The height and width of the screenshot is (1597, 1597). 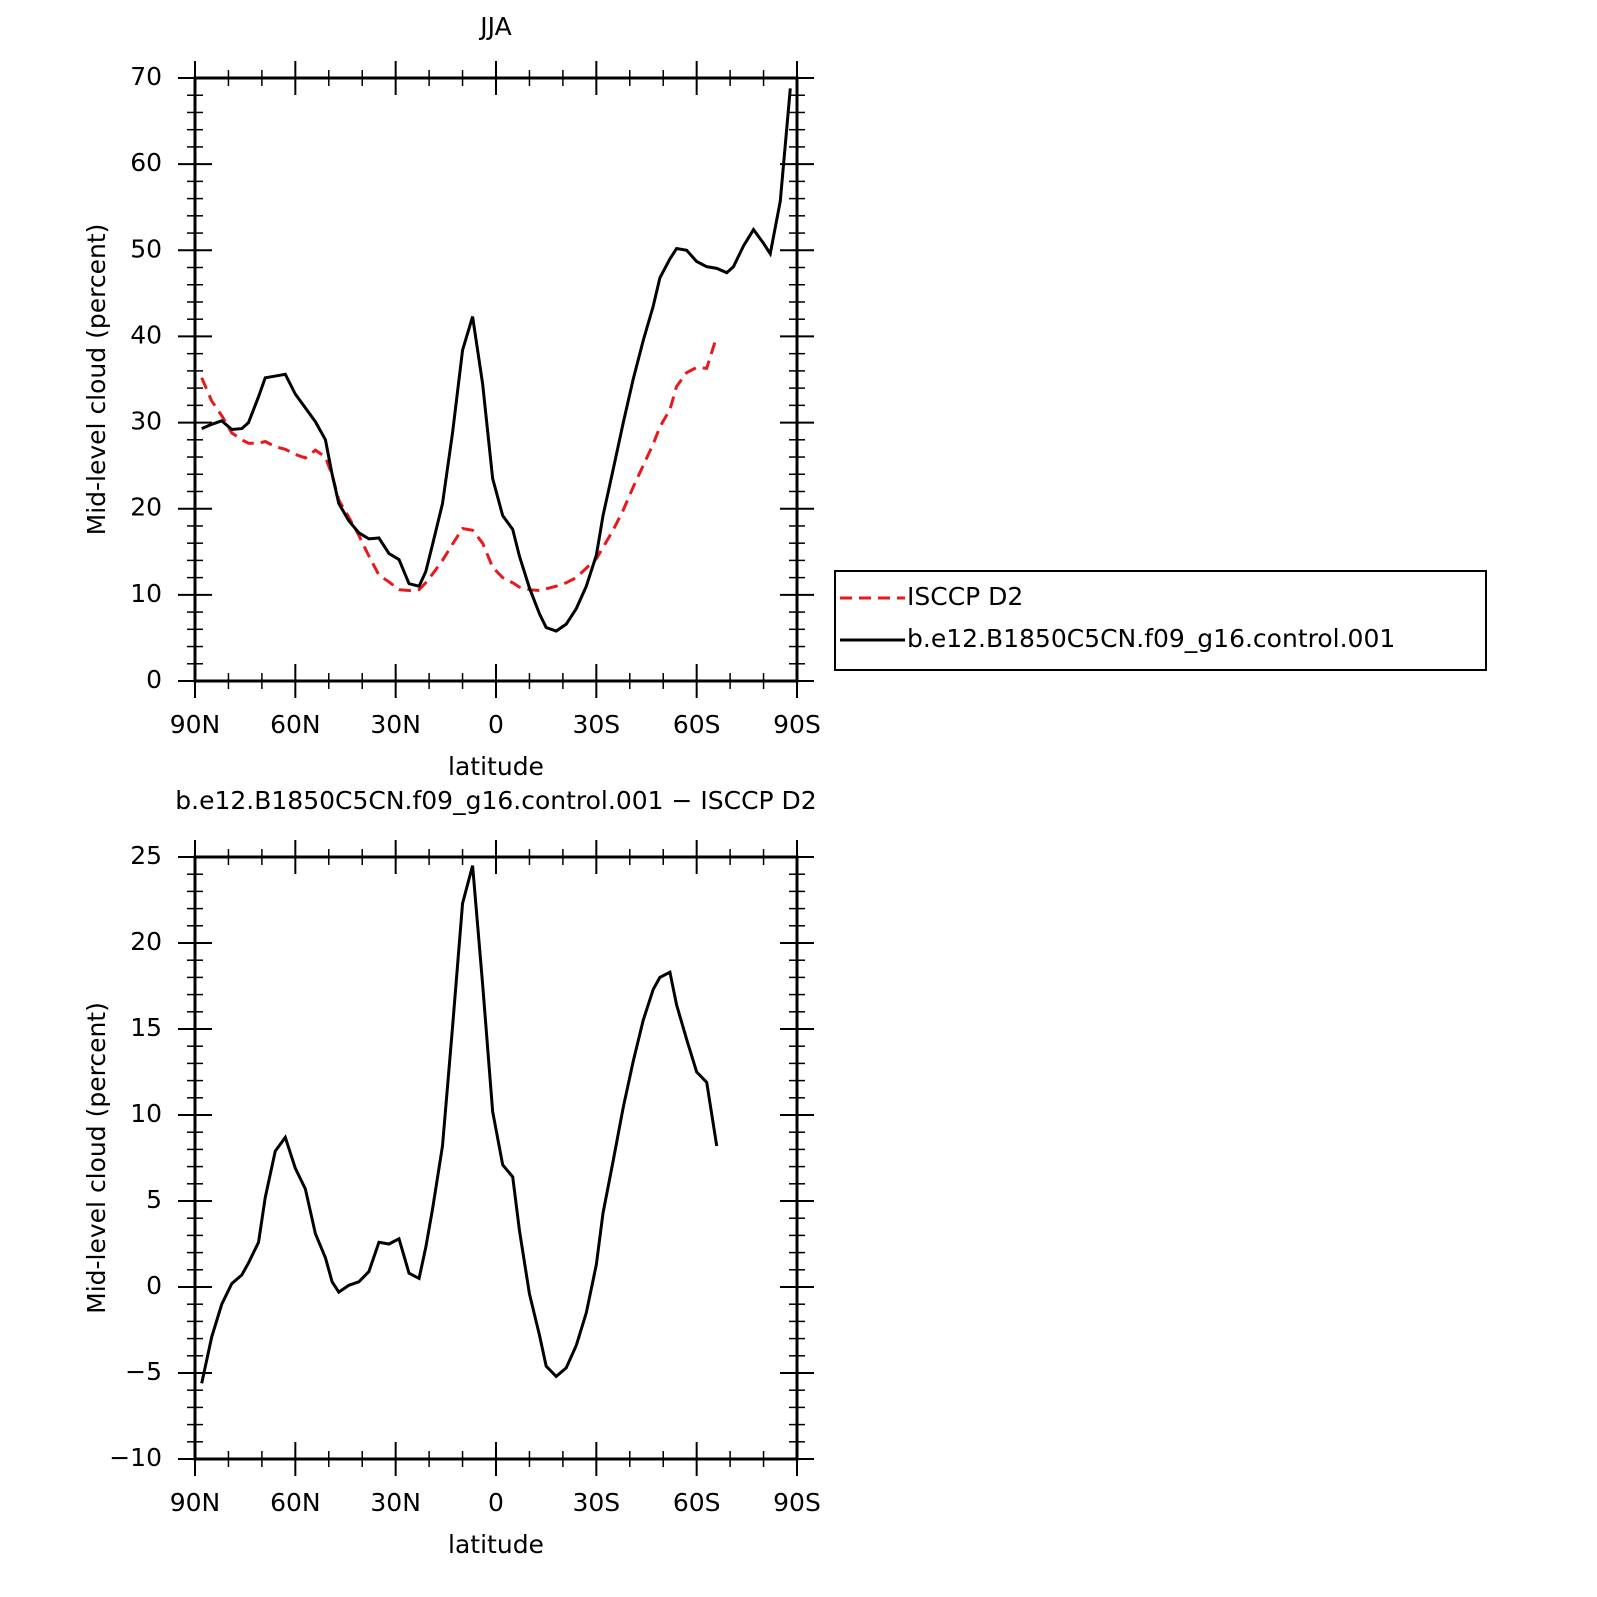 What do you see at coordinates (146, 76) in the screenshot?
I see `y-tick-label: 70` at bounding box center [146, 76].